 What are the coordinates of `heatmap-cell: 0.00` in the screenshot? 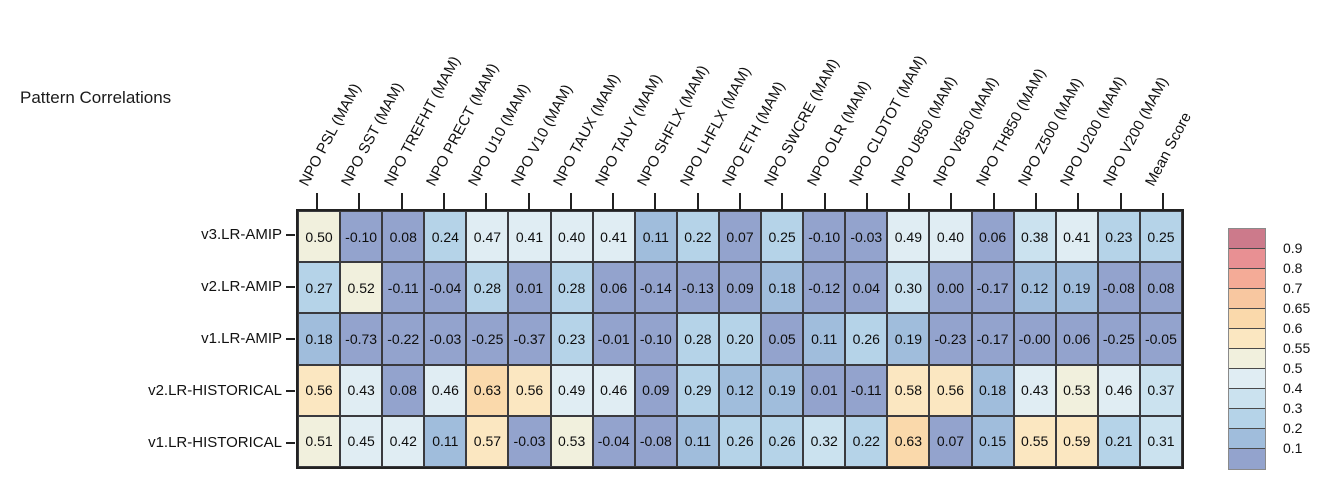 It's located at (950, 288).